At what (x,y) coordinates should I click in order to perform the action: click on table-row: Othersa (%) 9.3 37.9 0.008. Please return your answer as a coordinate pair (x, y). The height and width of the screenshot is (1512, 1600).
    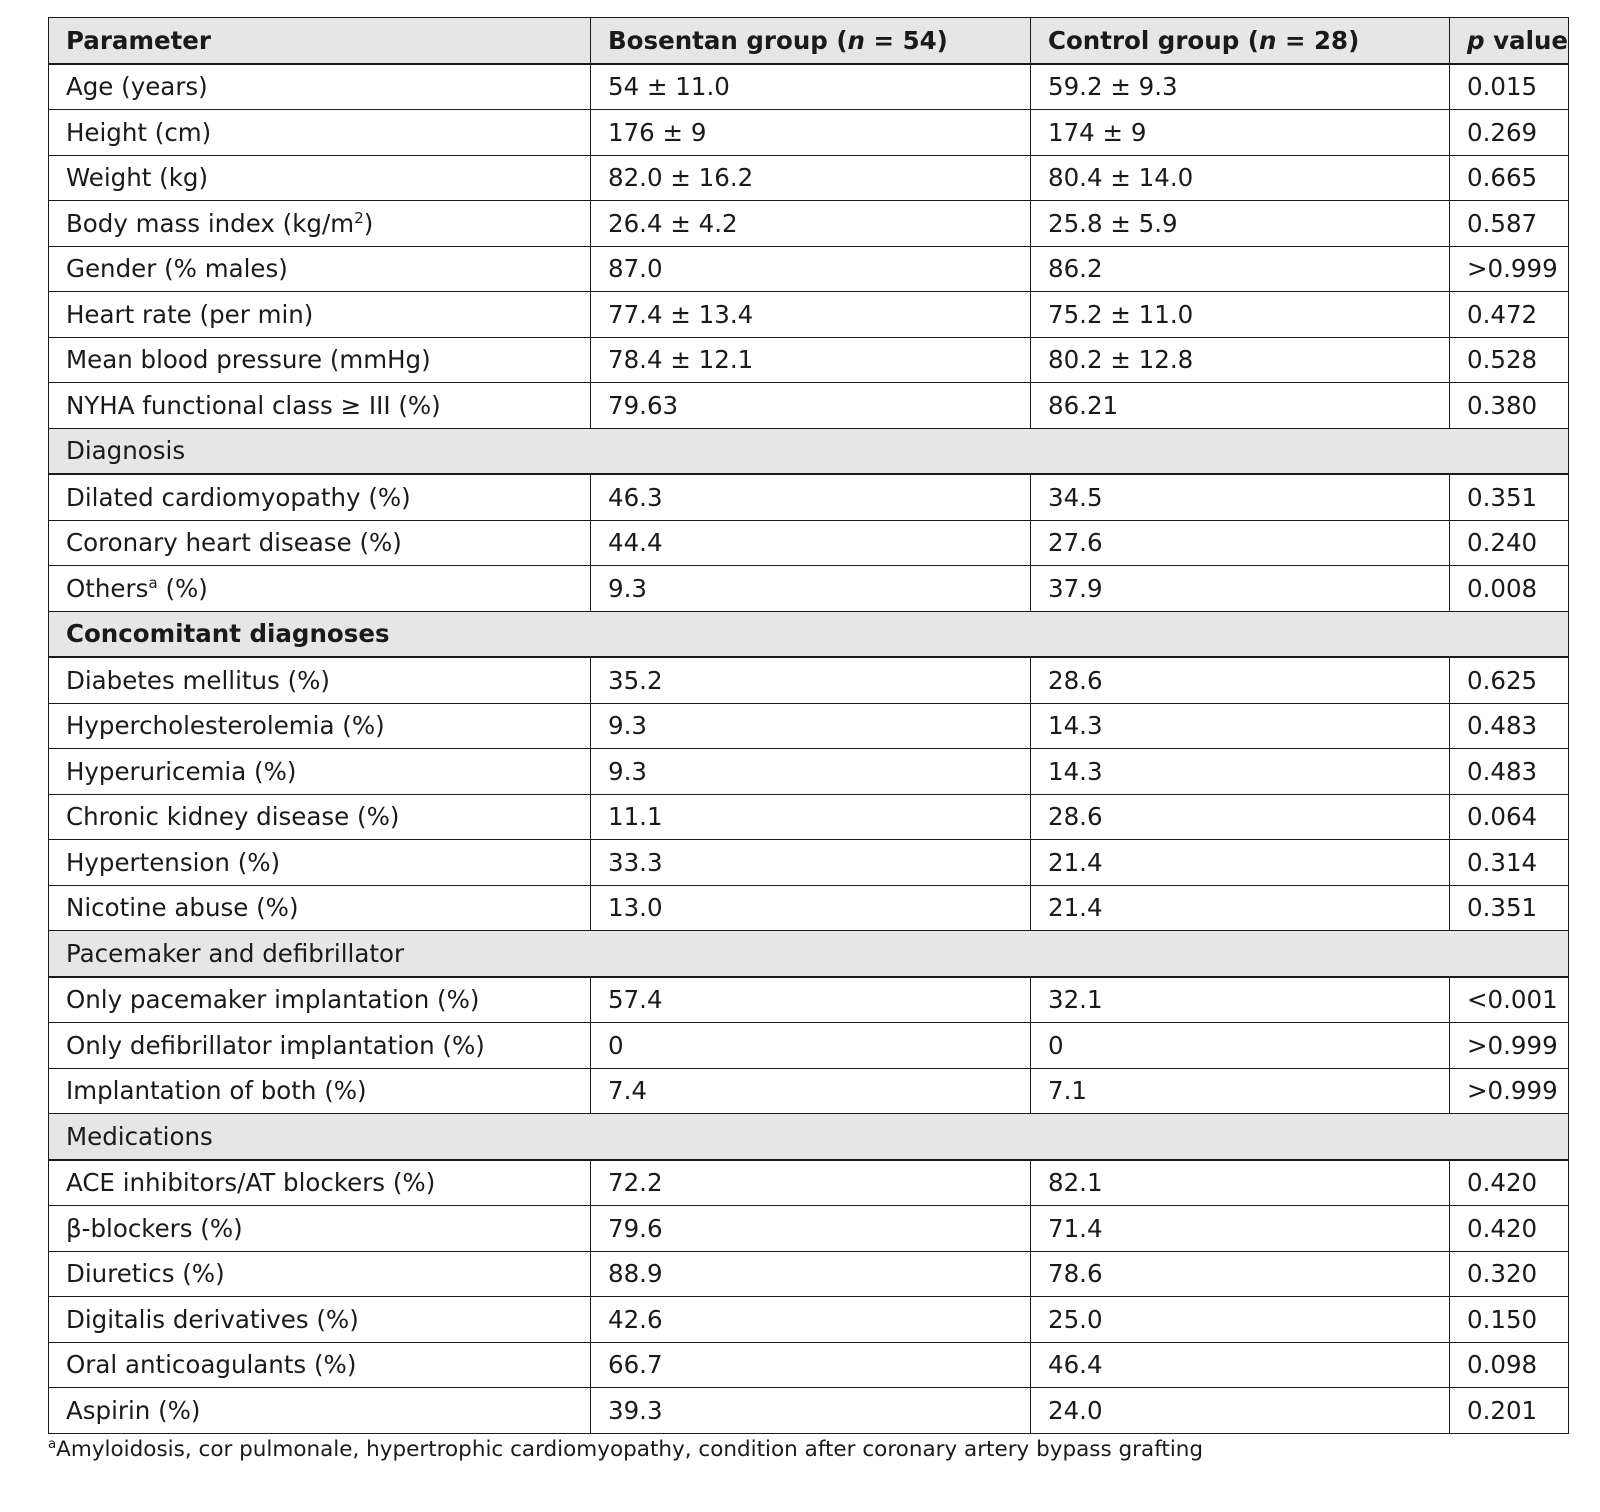
    Looking at the image, I should click on (808, 588).